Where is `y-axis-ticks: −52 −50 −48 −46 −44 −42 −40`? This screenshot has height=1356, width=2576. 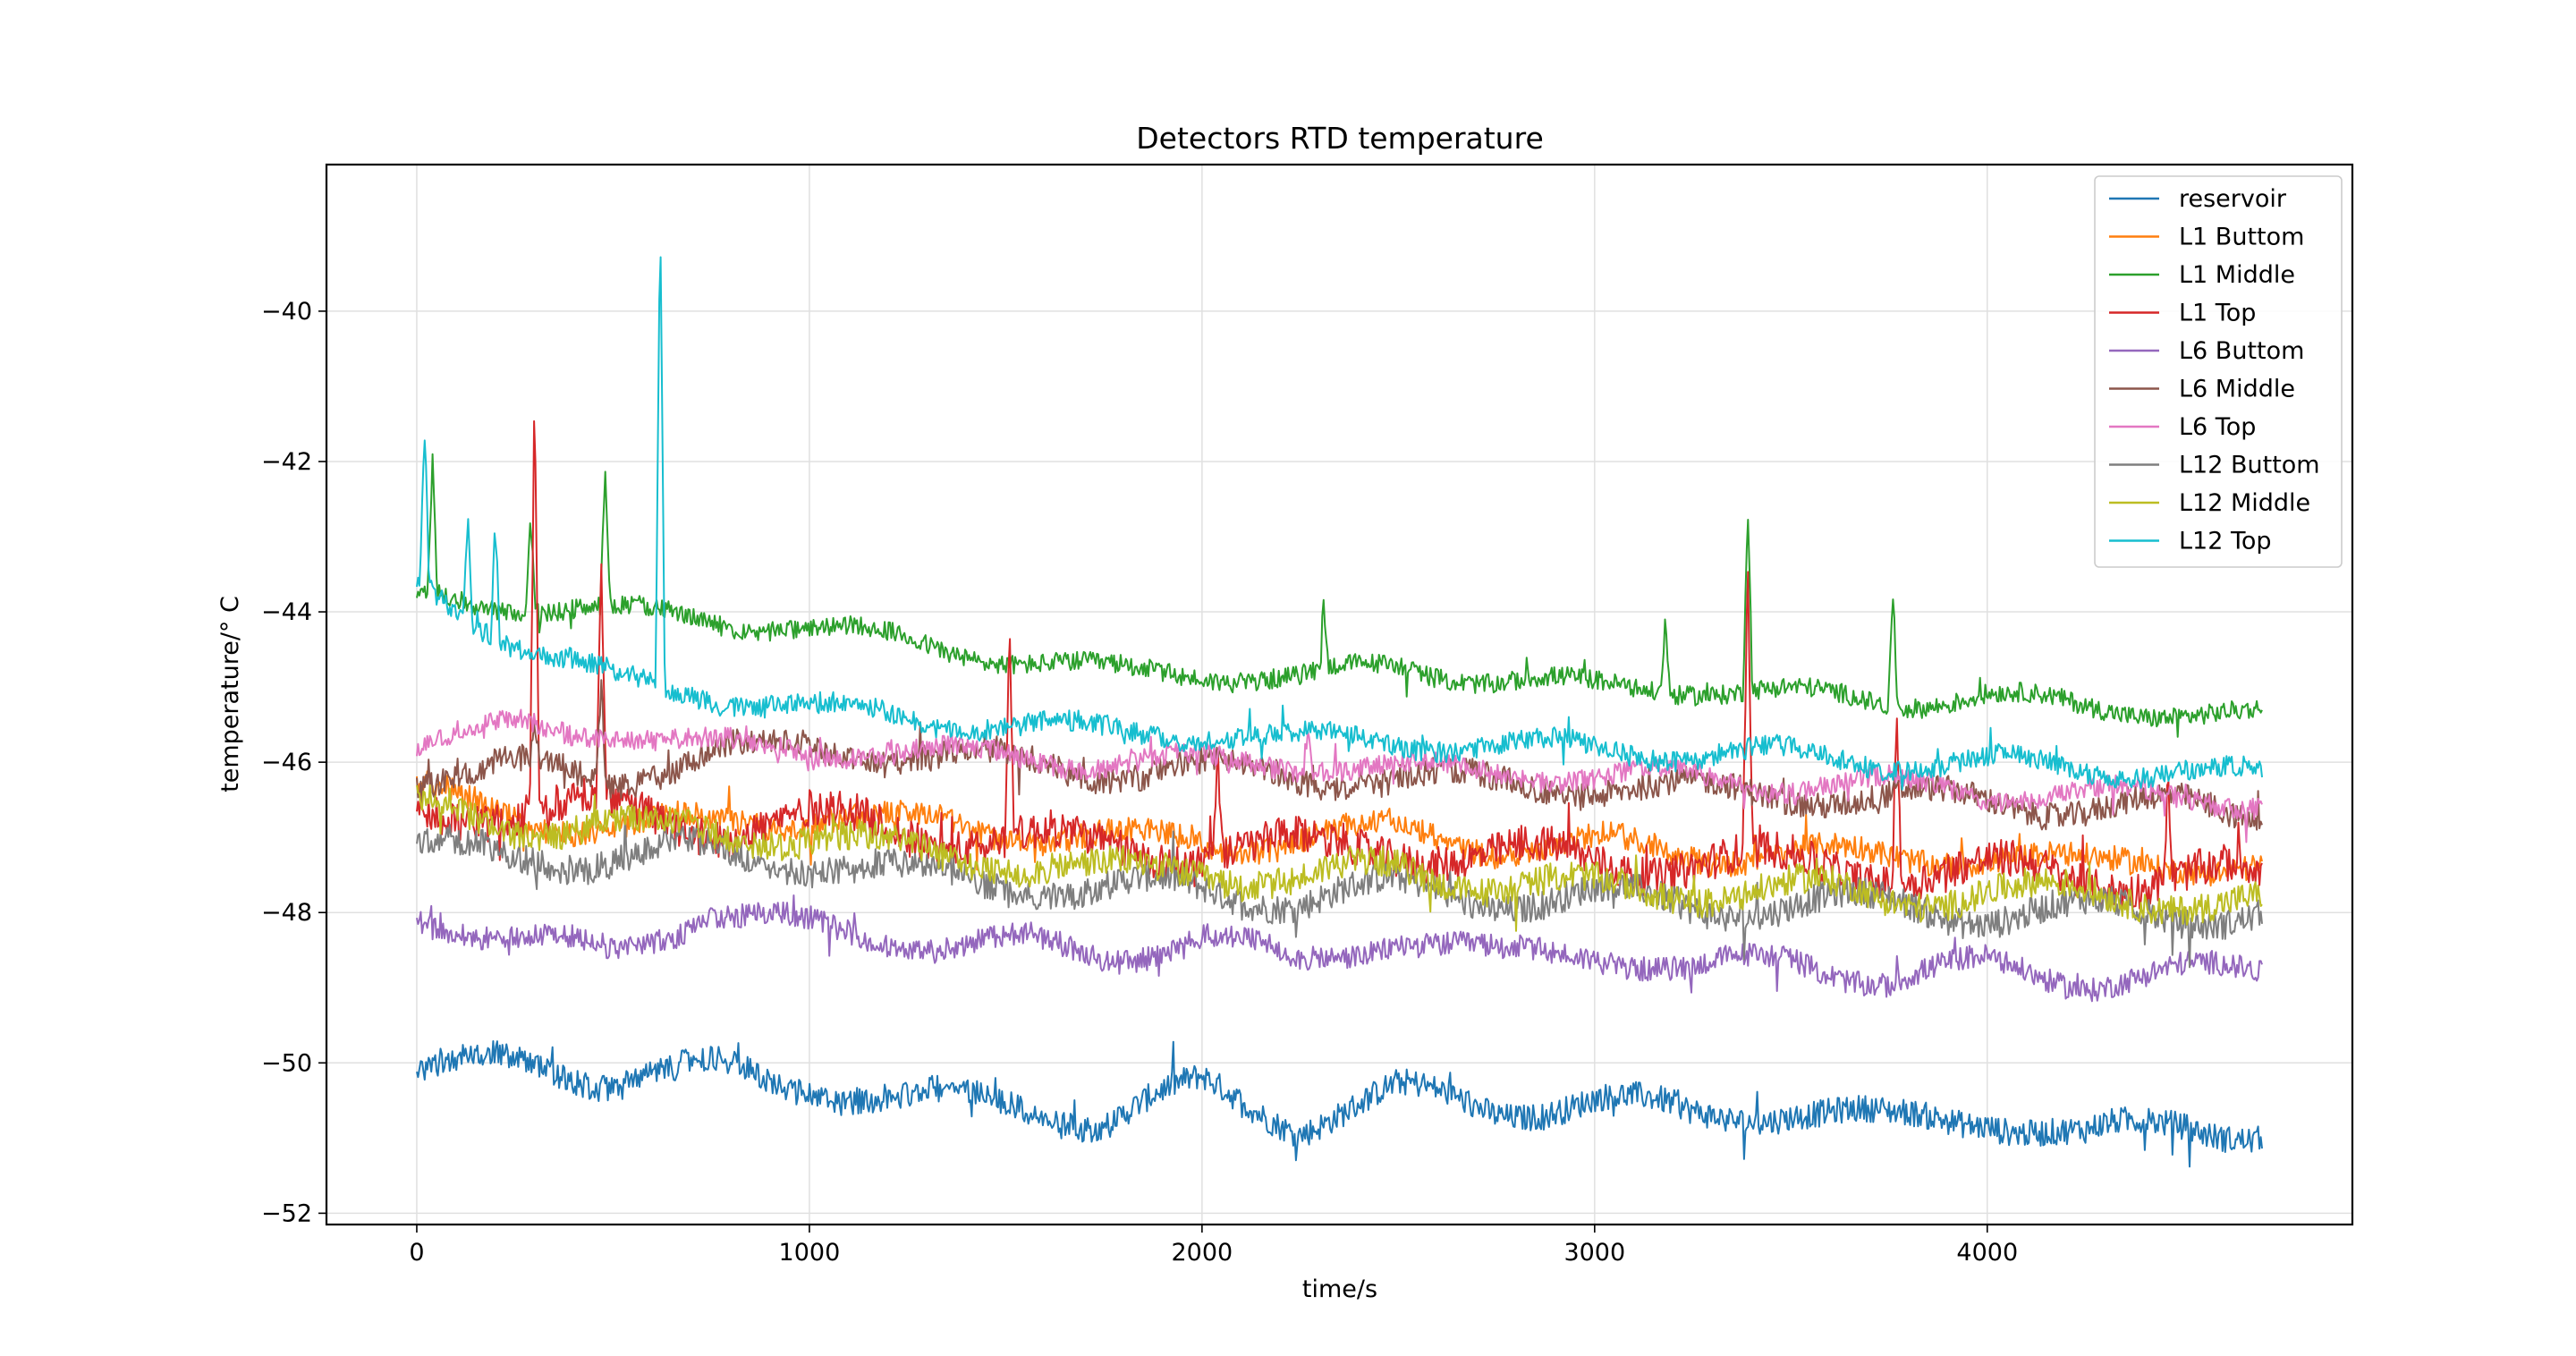 y-axis-ticks: −52 −50 −48 −46 −44 −42 −40 is located at coordinates (293, 762).